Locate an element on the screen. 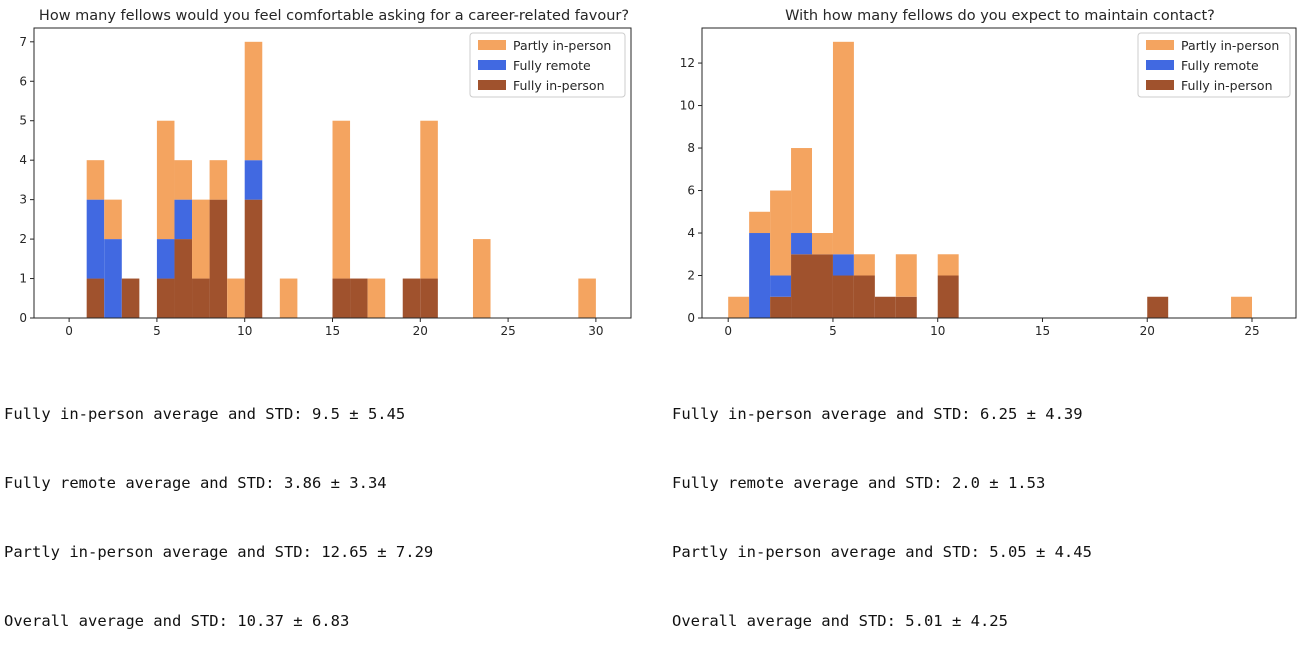 The width and height of the screenshot is (1311, 656). y-tick-label: 8 is located at coordinates (691, 148).